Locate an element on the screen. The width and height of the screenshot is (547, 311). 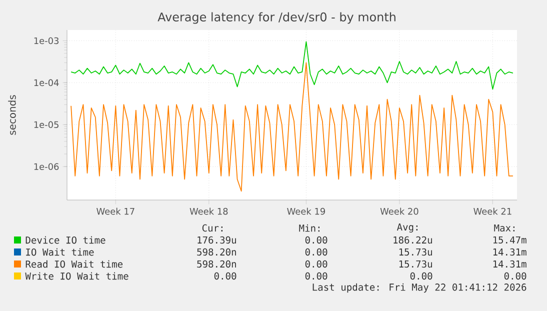
x-tick-label: Week 18 is located at coordinates (209, 211).